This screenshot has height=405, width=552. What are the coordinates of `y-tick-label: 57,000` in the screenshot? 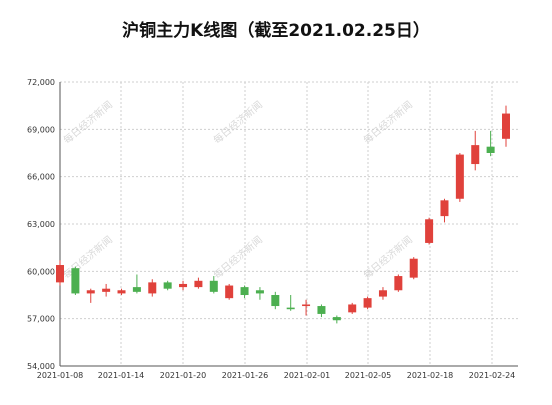 It's located at (41, 319).